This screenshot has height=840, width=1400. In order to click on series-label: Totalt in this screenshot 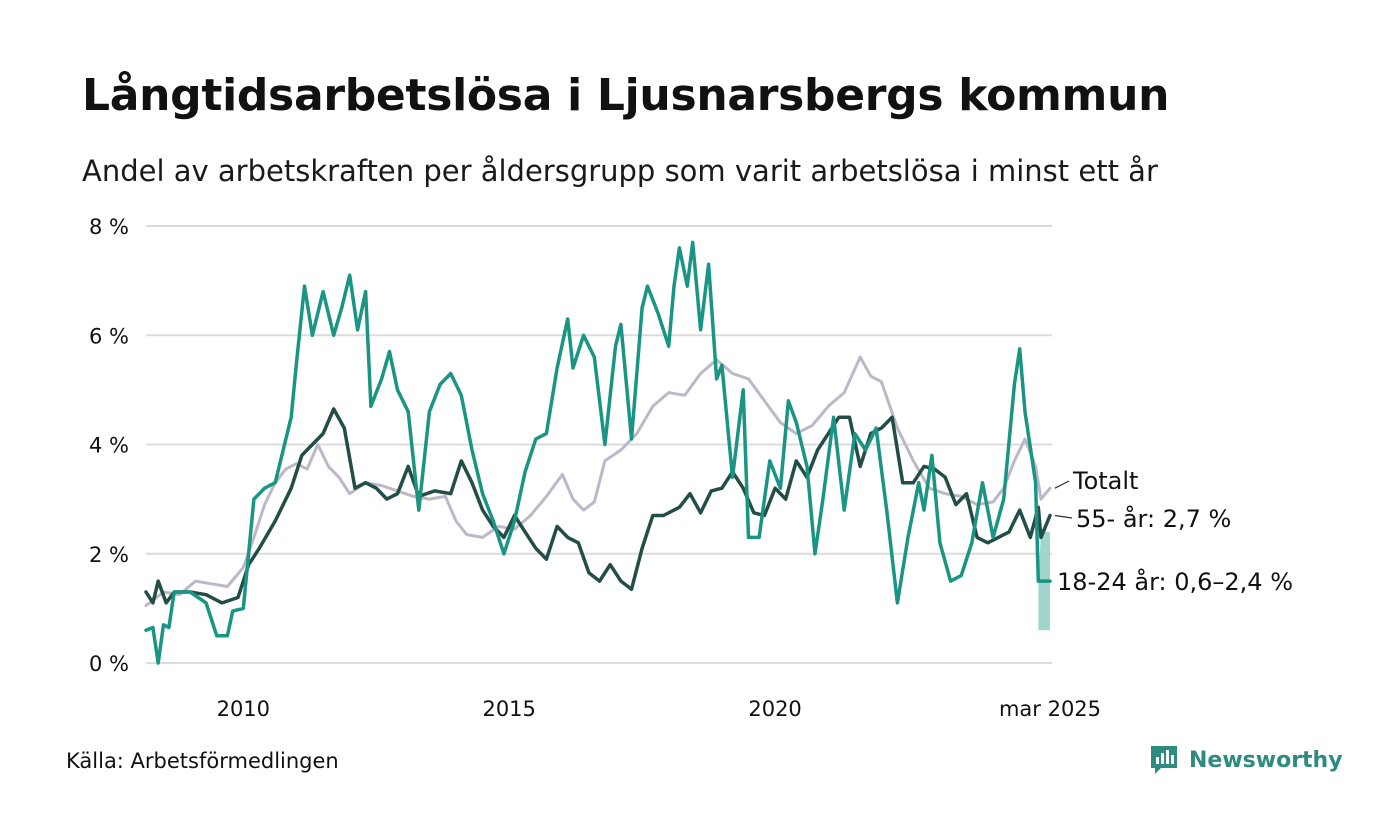, I will do `click(1105, 481)`.